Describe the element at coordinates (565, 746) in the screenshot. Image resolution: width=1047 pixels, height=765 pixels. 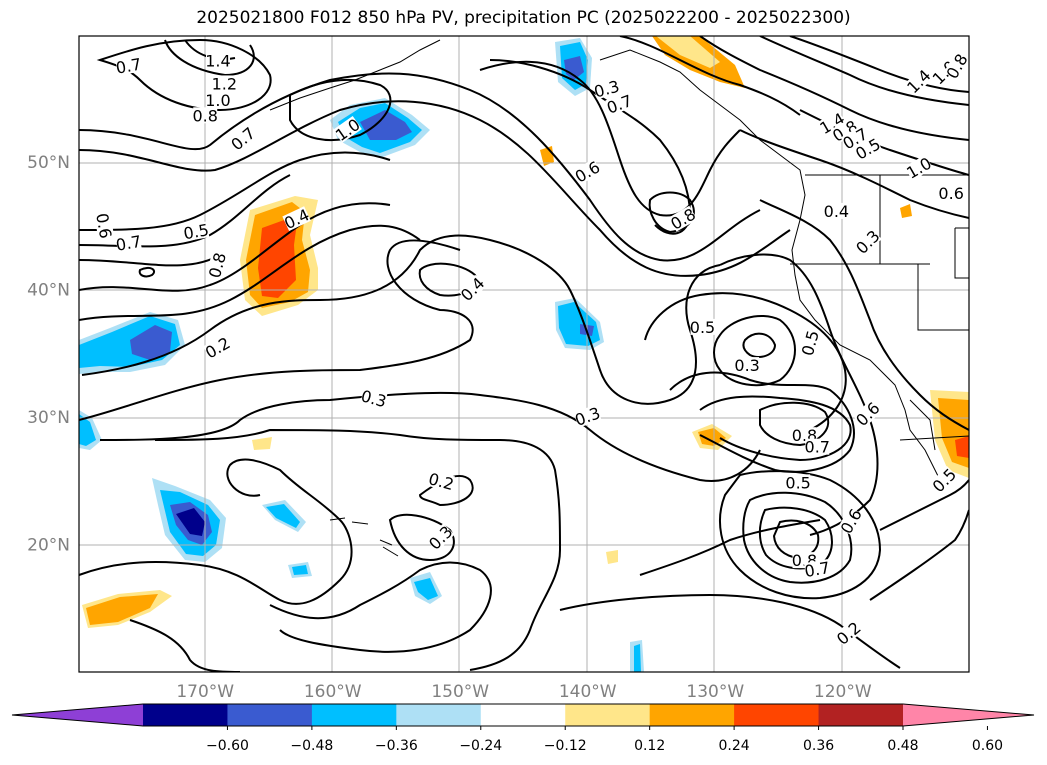
I see `colorbar-tick-label: −0.12` at that location.